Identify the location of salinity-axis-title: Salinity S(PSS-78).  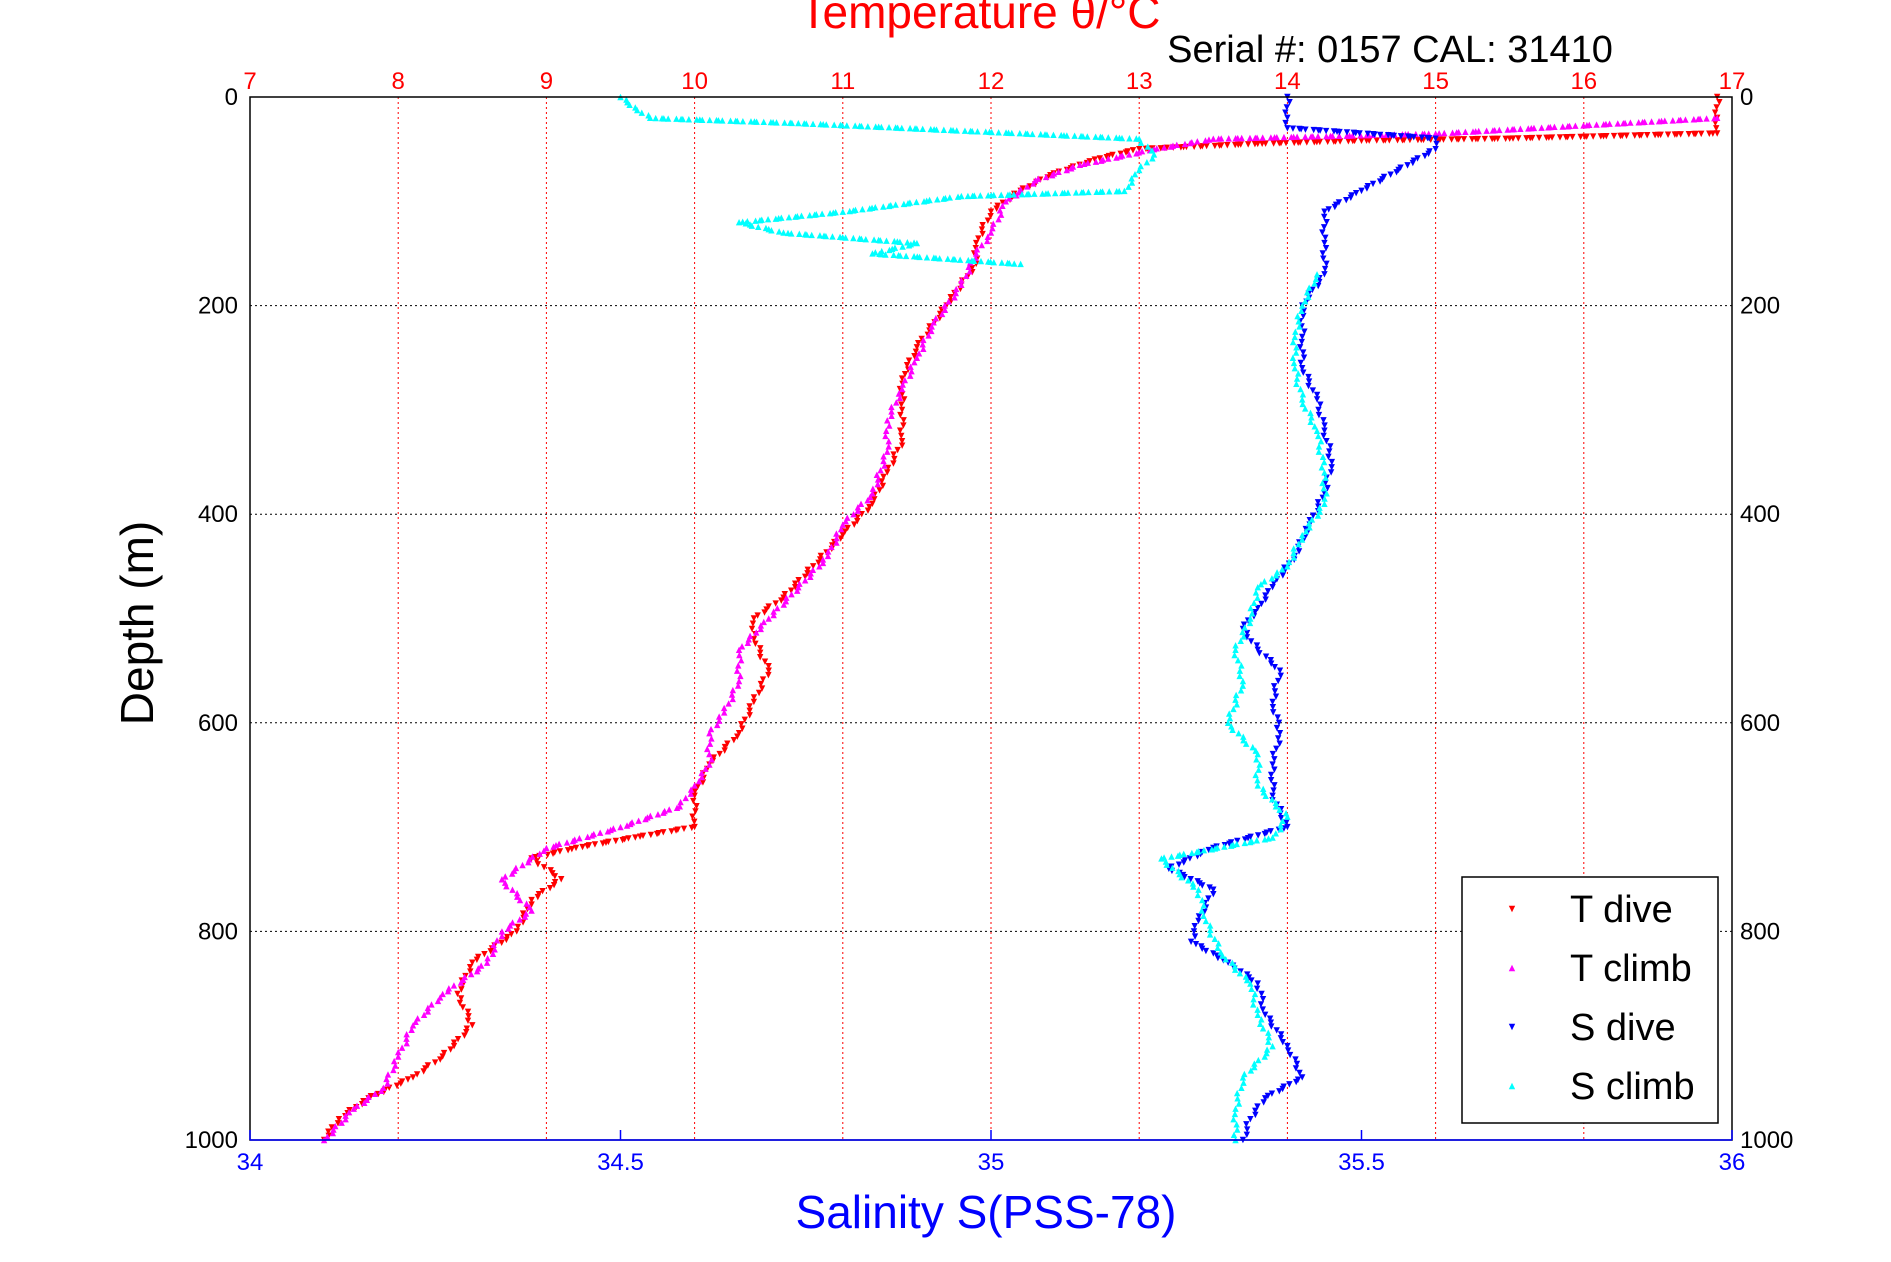
(986, 1212).